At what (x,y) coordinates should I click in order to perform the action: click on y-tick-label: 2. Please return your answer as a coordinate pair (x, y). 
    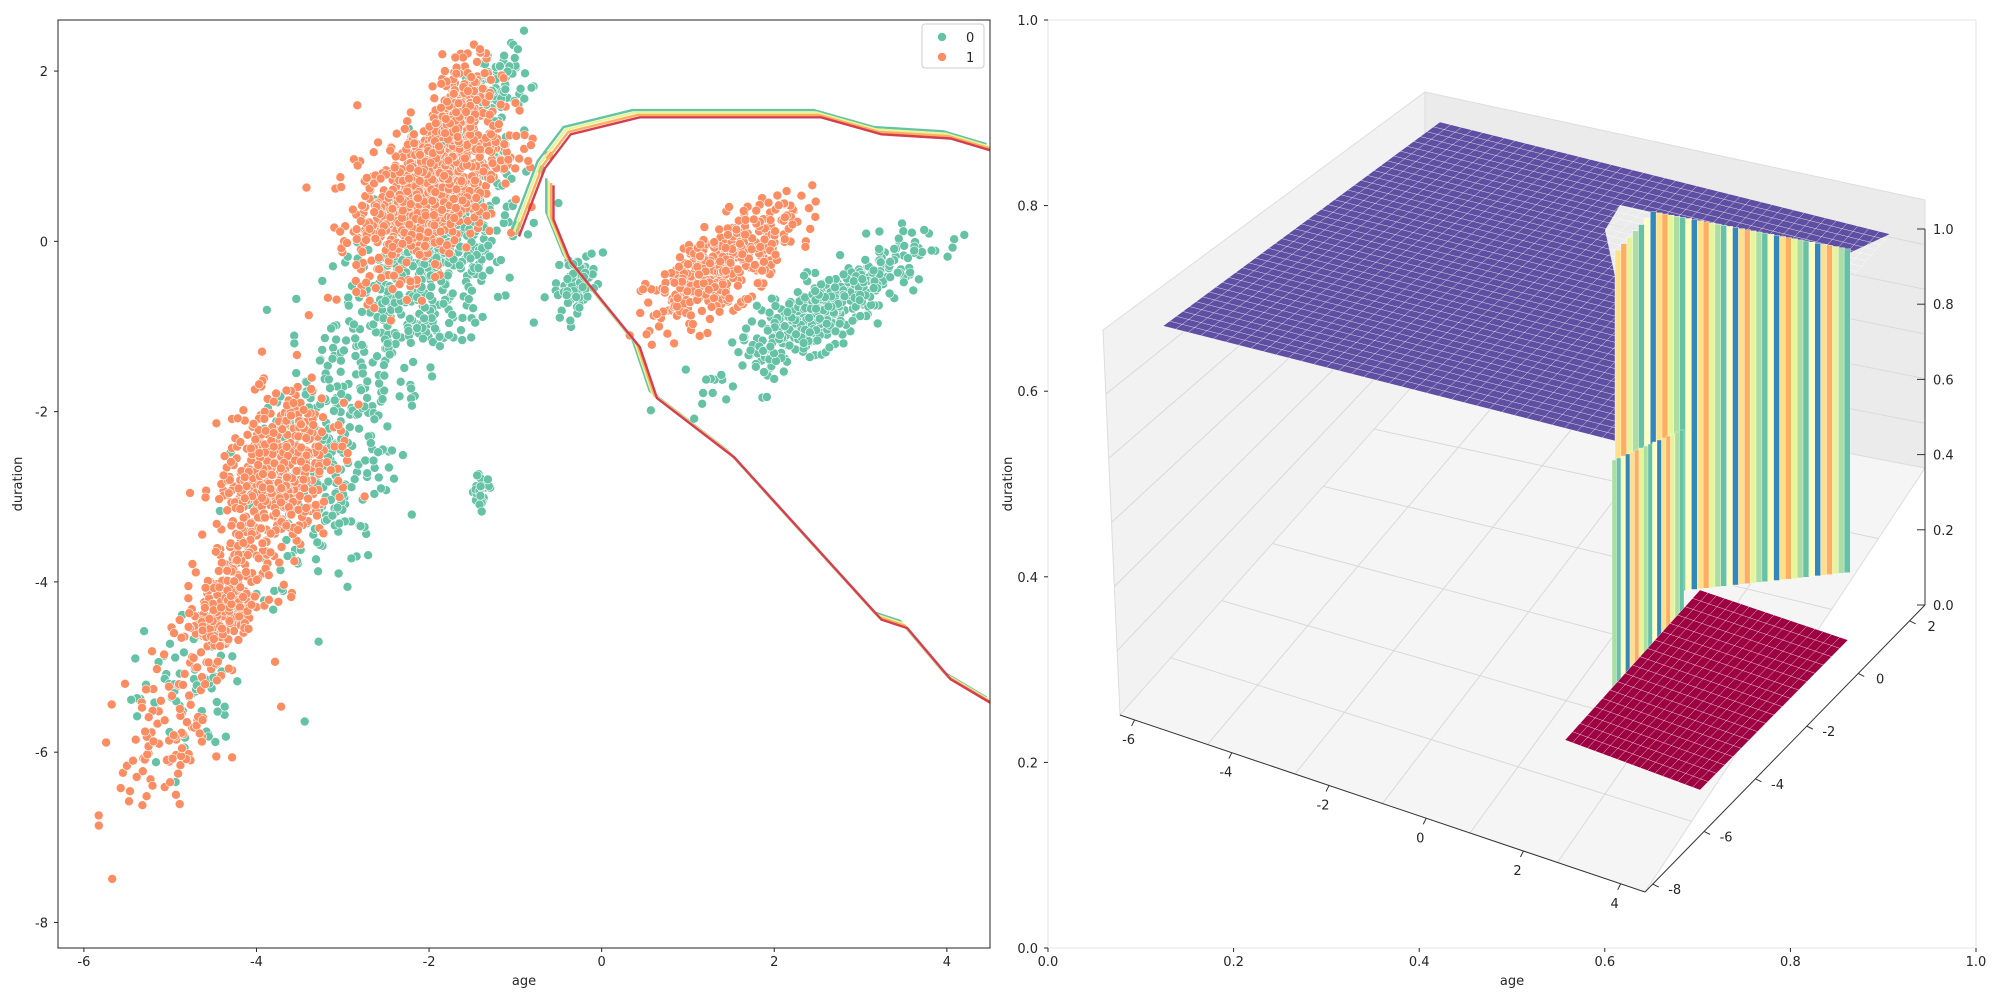
    Looking at the image, I should click on (44, 72).